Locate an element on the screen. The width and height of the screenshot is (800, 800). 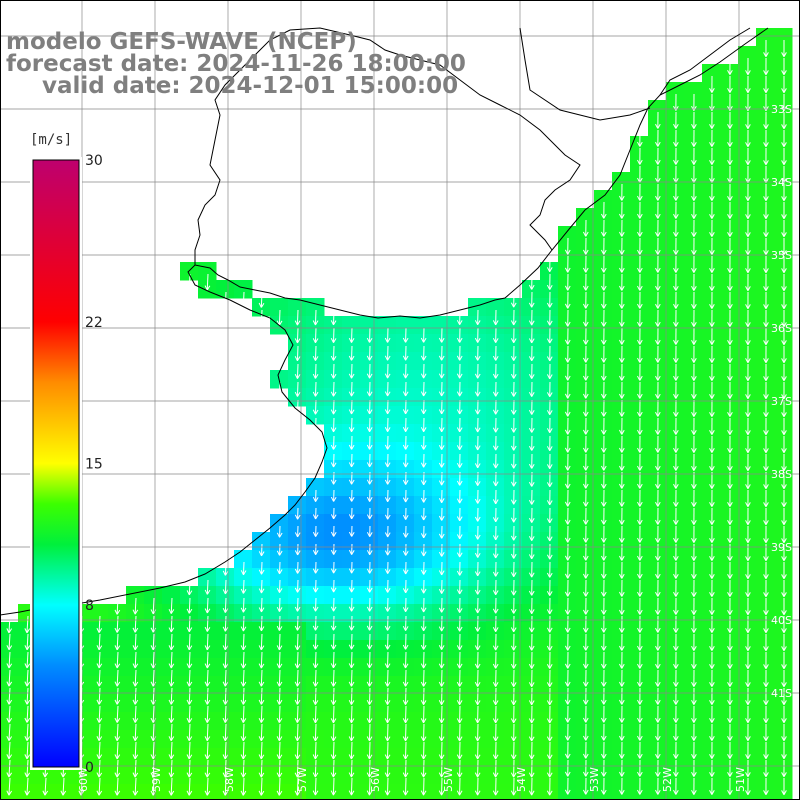
lat-tick-label: 37S is located at coordinates (781, 401).